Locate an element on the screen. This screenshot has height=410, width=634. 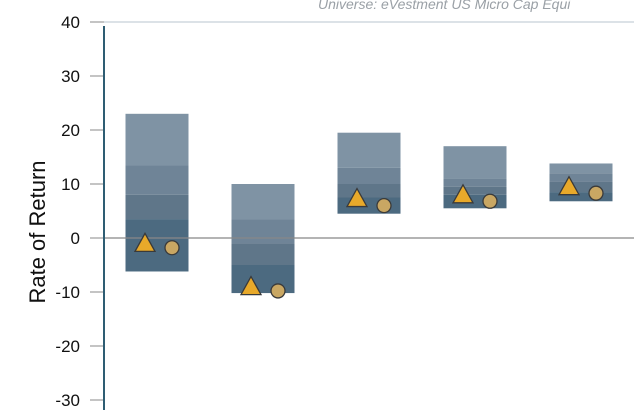
y-tick-label: 20 is located at coordinates (70, 130).